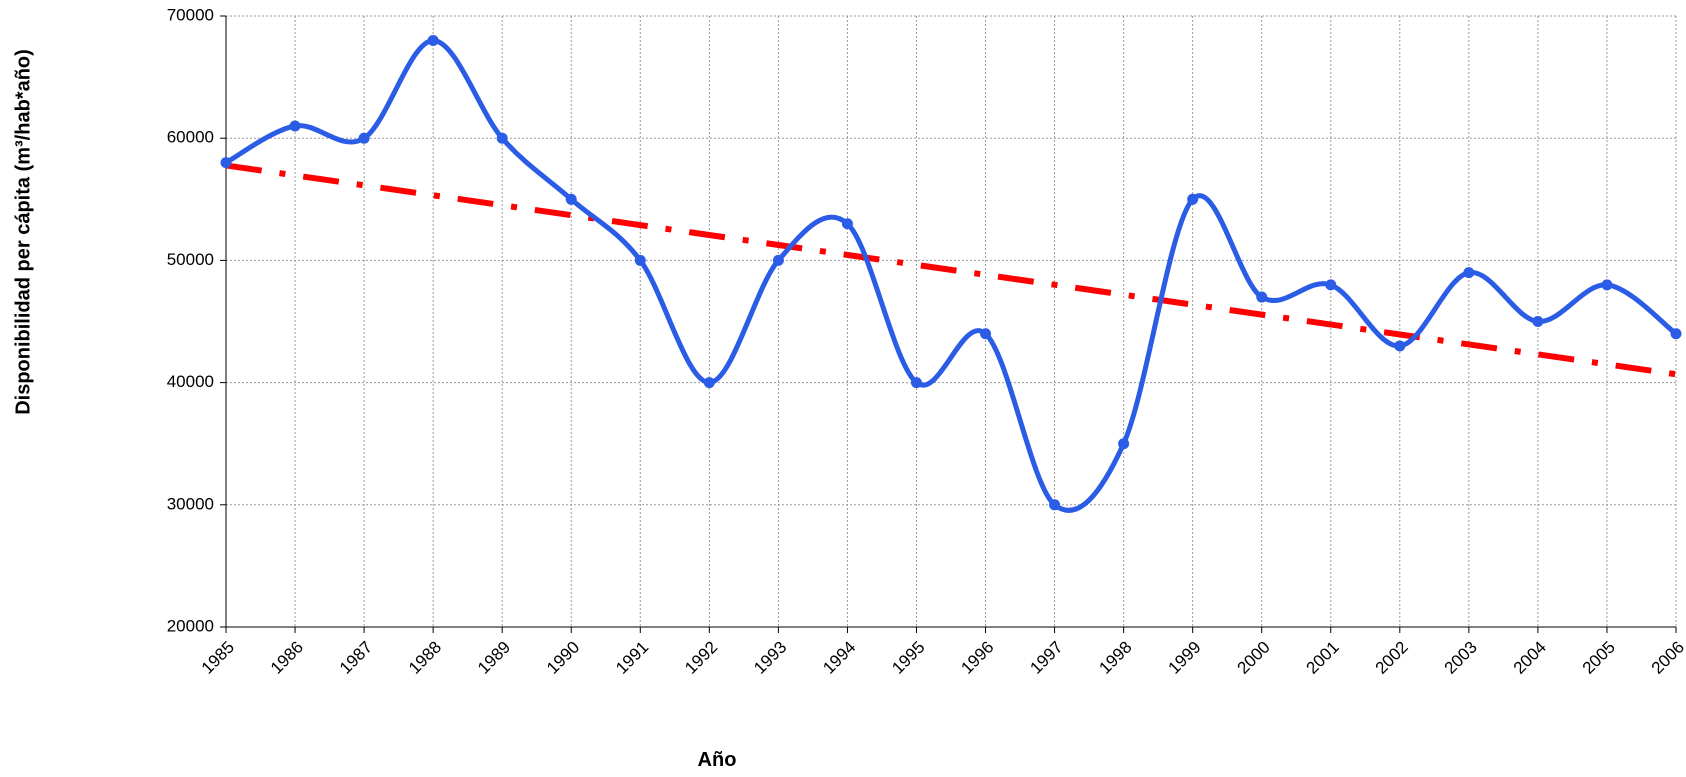  Describe the element at coordinates (1599, 658) in the screenshot. I see `x-tick-label: 2005` at that location.